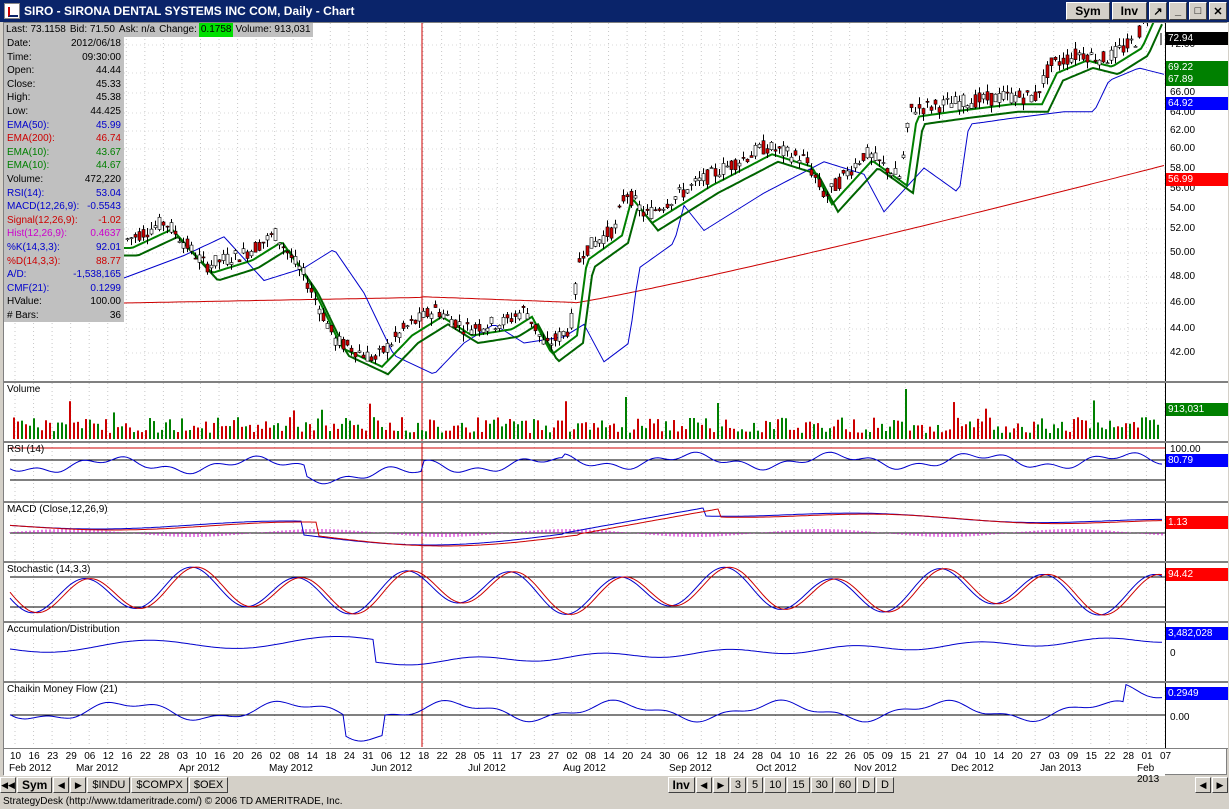 This screenshot has width=1229, height=809. What do you see at coordinates (720, 785) in the screenshot?
I see `next-period-icon: ▶` at bounding box center [720, 785].